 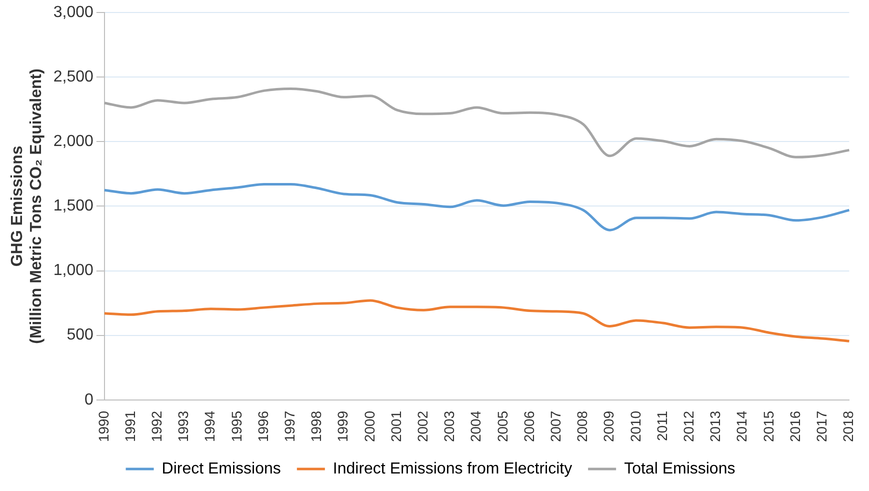 I want to click on x-tick-label: 1991, so click(x=130, y=426).